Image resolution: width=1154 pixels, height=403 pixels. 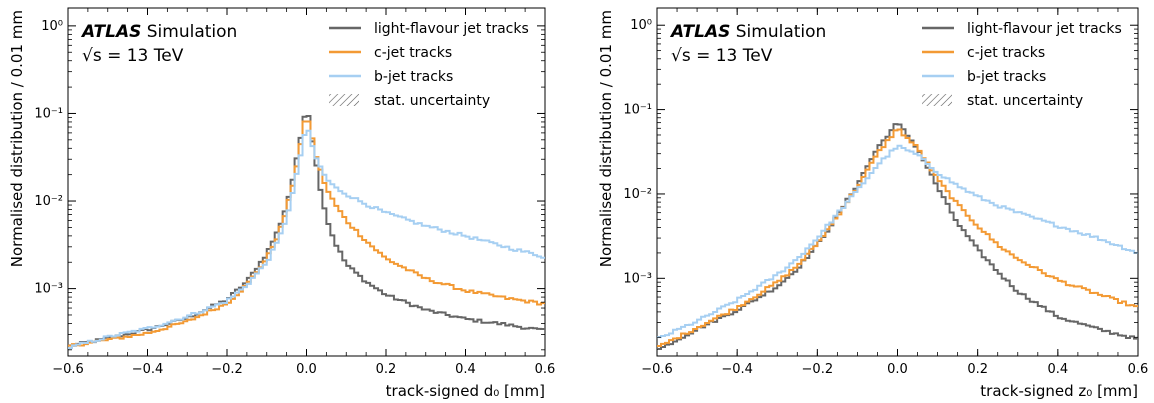 What do you see at coordinates (1059, 391) in the screenshot?
I see `x-axis-label: track-signed z₀ [mm]` at bounding box center [1059, 391].